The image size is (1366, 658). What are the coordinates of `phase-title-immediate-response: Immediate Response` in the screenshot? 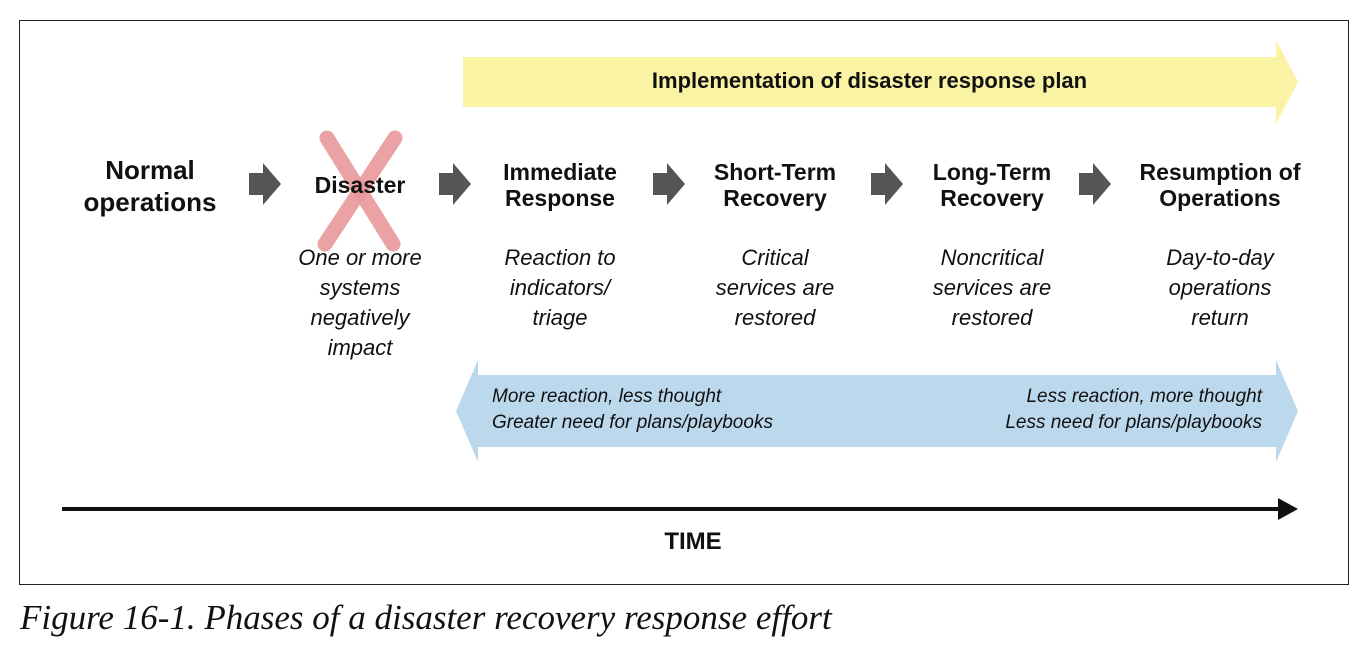 It's located at (560, 185).